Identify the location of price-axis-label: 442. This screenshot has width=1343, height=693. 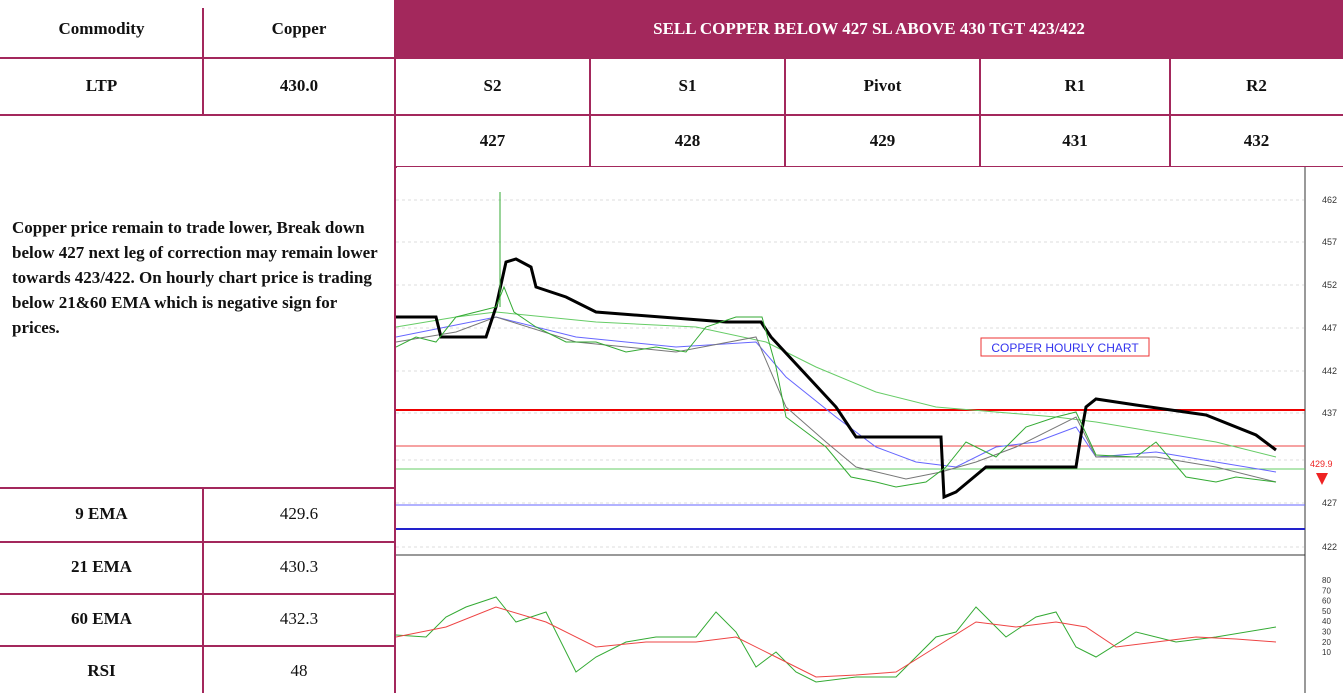
(1329, 371).